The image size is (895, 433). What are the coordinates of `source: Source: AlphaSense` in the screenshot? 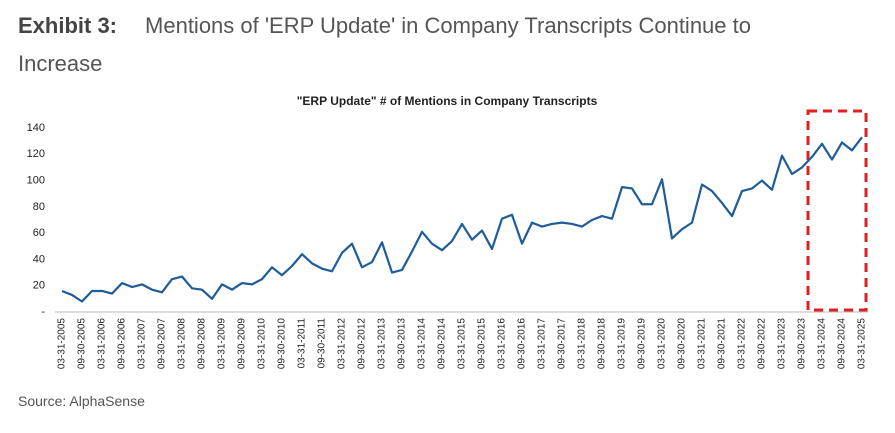 It's located at (81, 401).